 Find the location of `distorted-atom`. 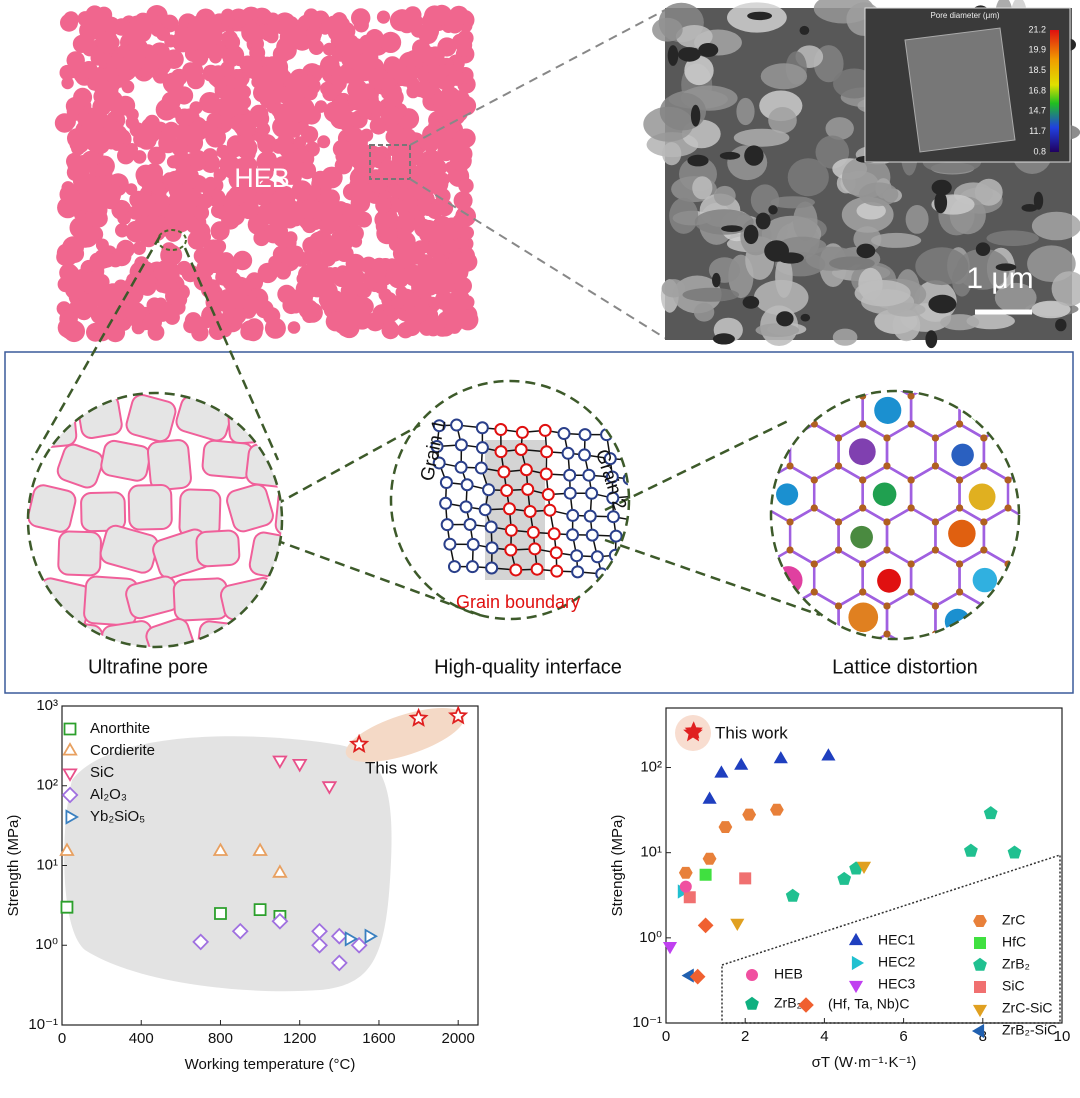

distorted-atom is located at coordinates (791, 412).